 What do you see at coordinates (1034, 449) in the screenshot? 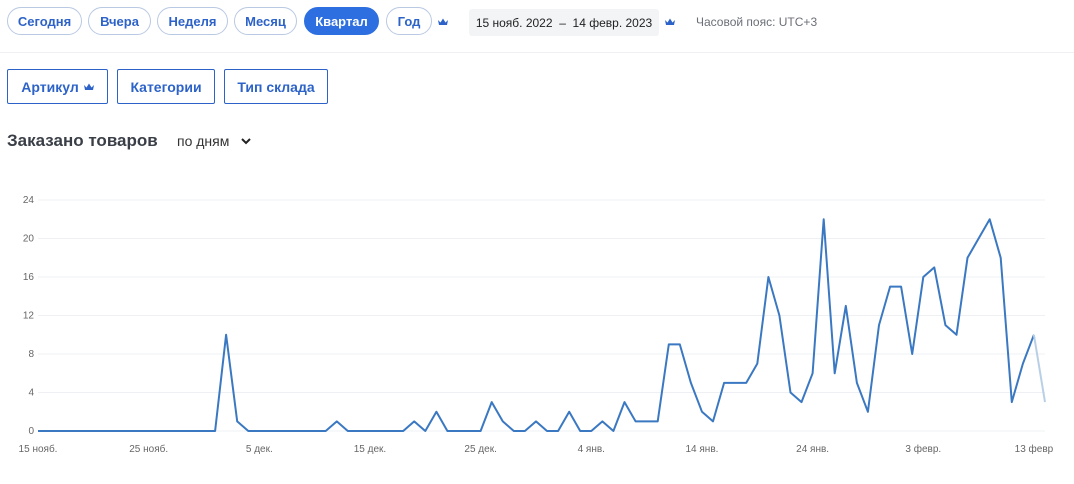
I see `x-tick-label: 13 февр` at bounding box center [1034, 449].